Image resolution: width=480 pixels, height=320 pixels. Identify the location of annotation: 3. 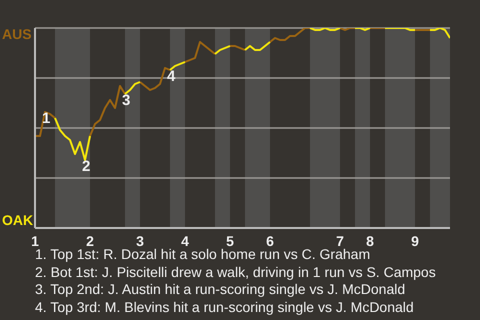
(126, 100).